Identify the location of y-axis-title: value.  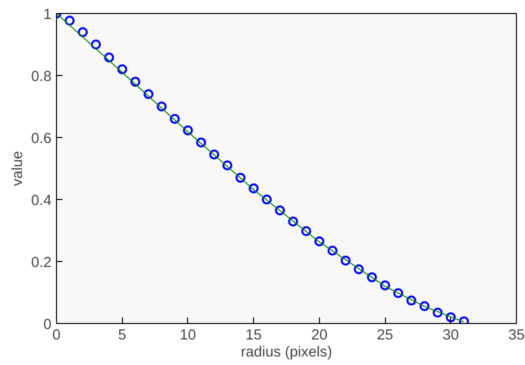
(18, 168).